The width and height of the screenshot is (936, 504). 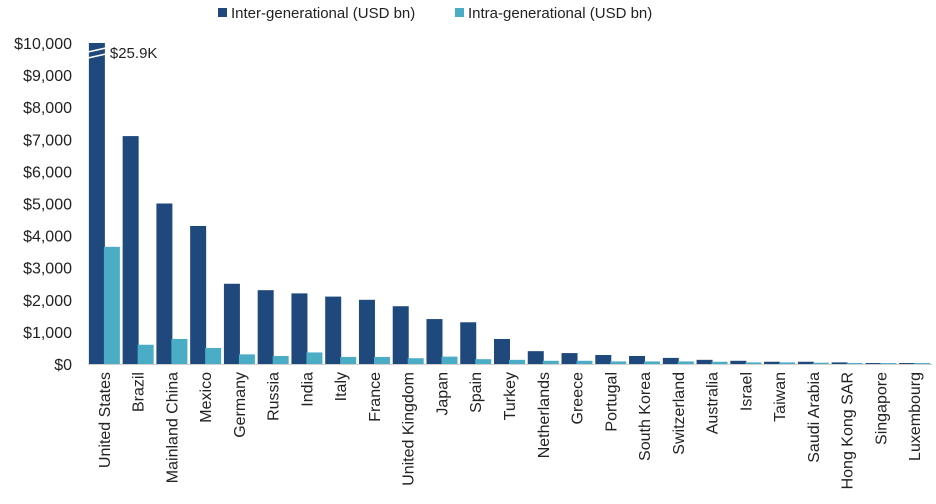 I want to click on x-tick-label: Singapore, so click(x=881, y=408).